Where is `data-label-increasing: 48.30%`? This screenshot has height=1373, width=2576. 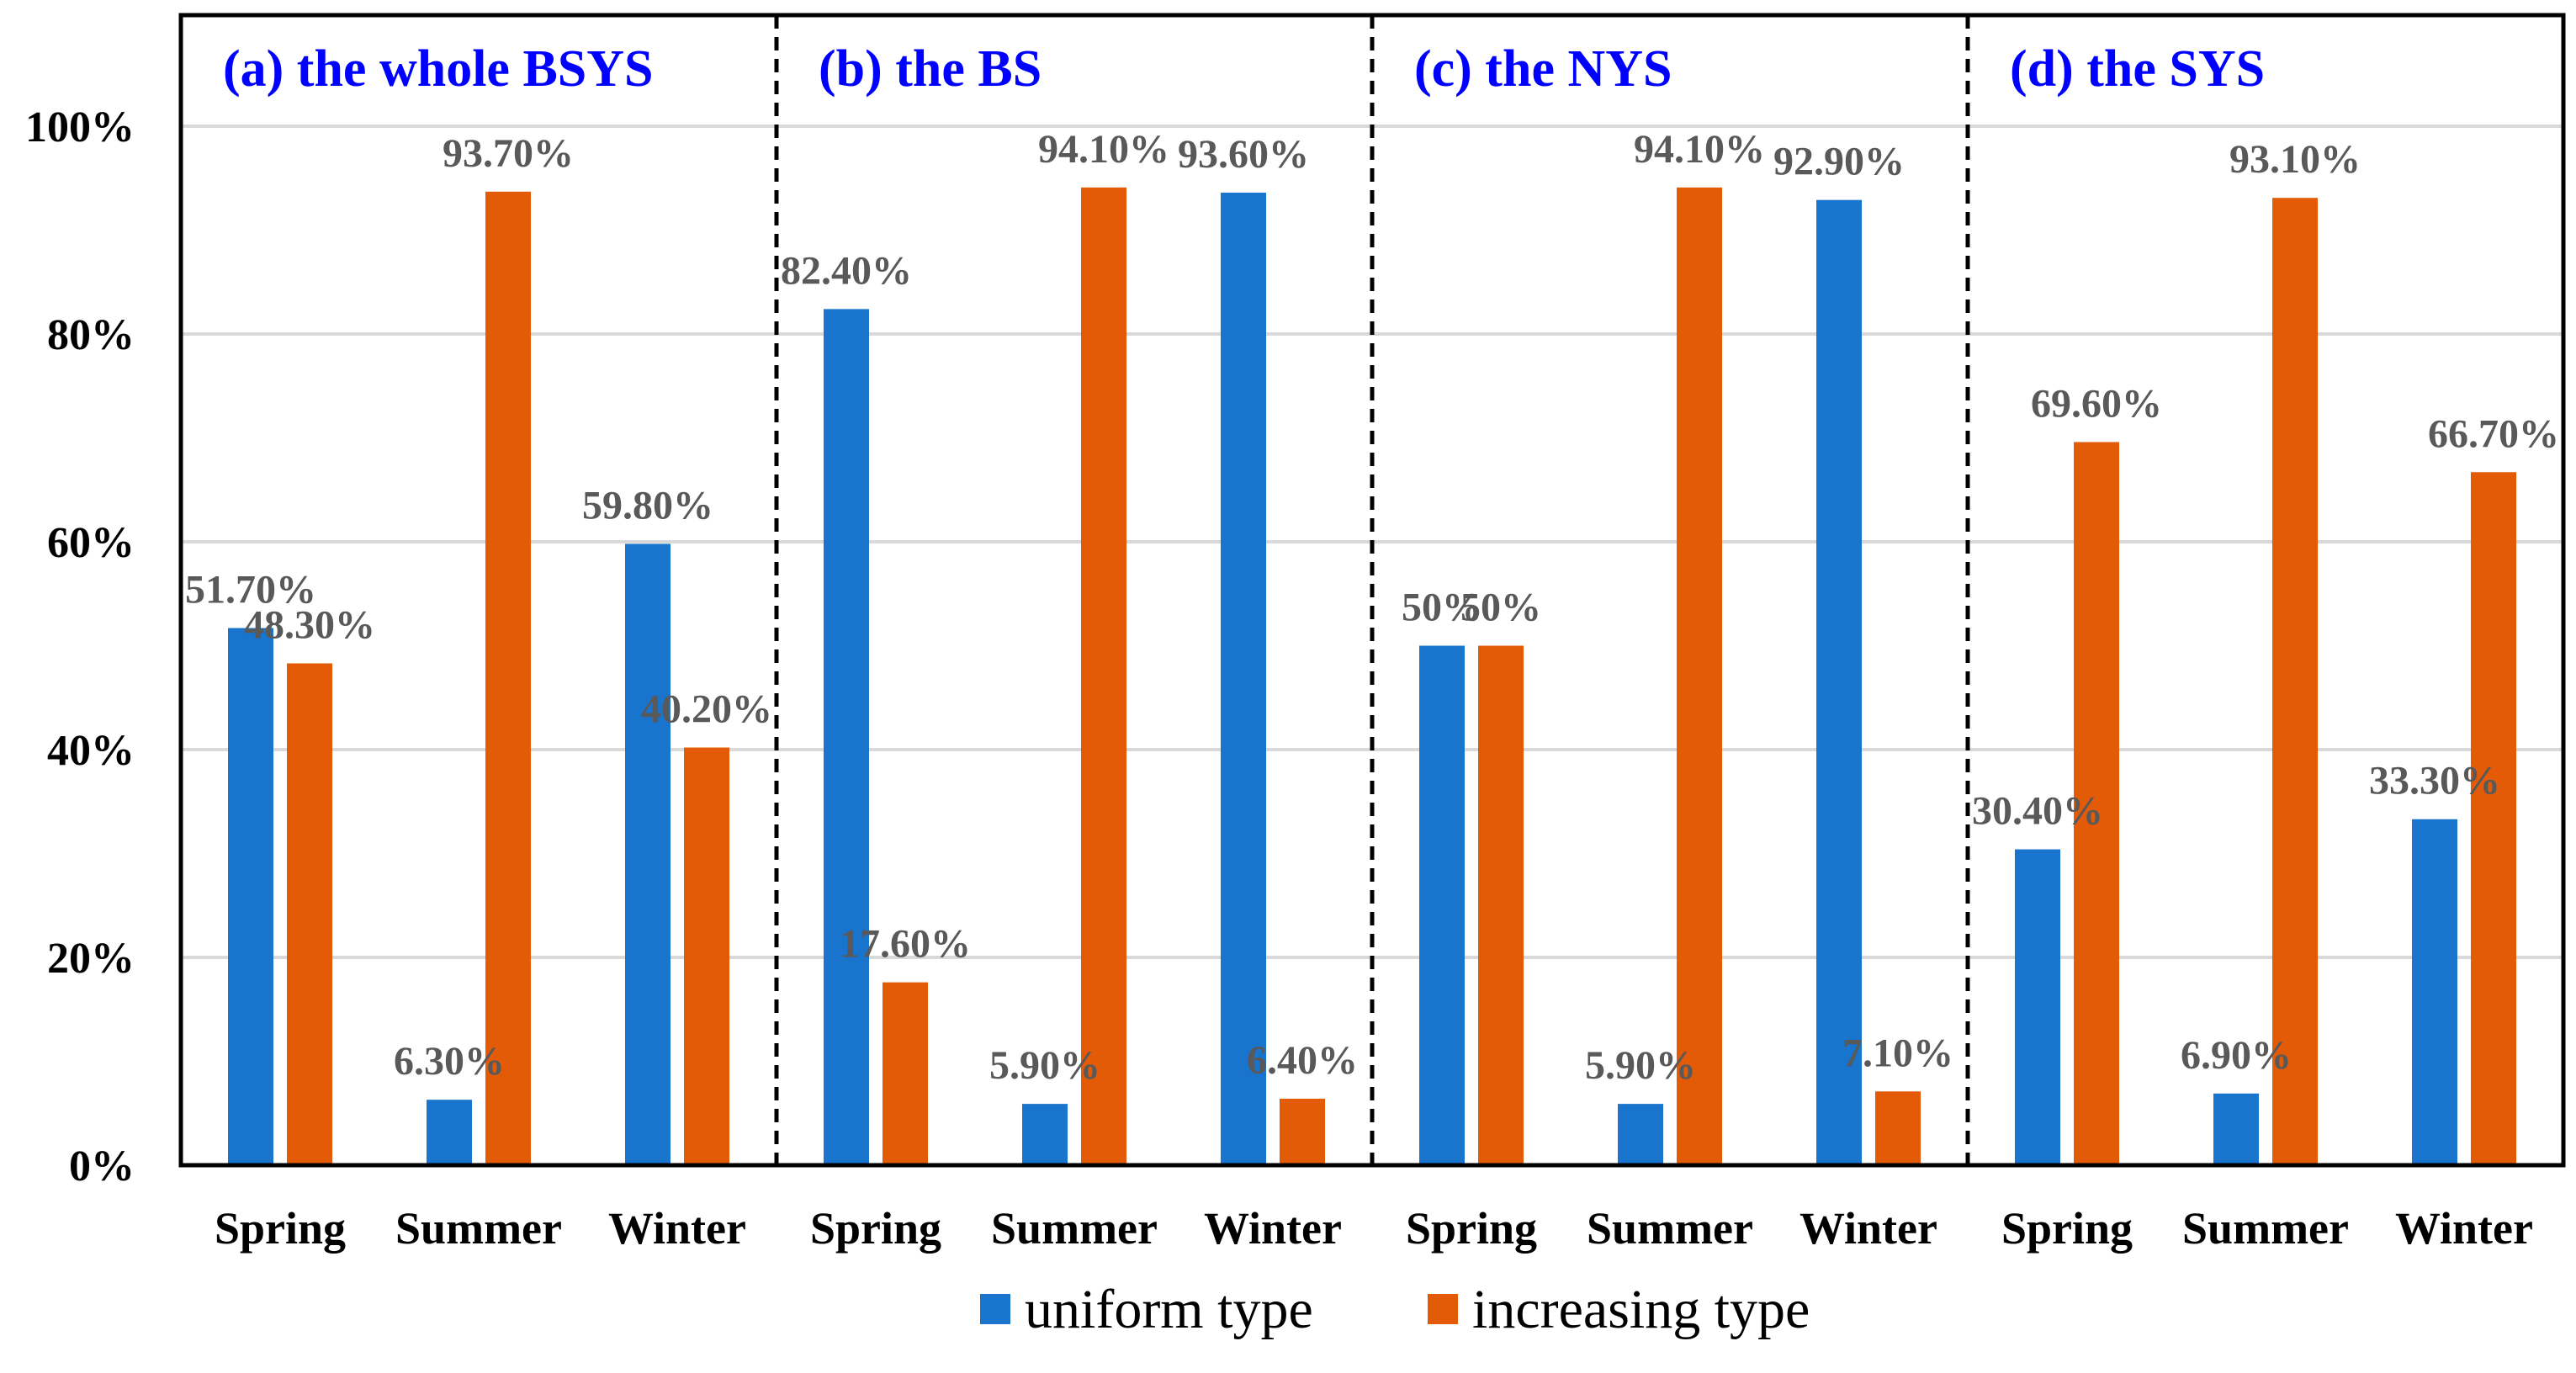 data-label-increasing: 48.30% is located at coordinates (309, 624).